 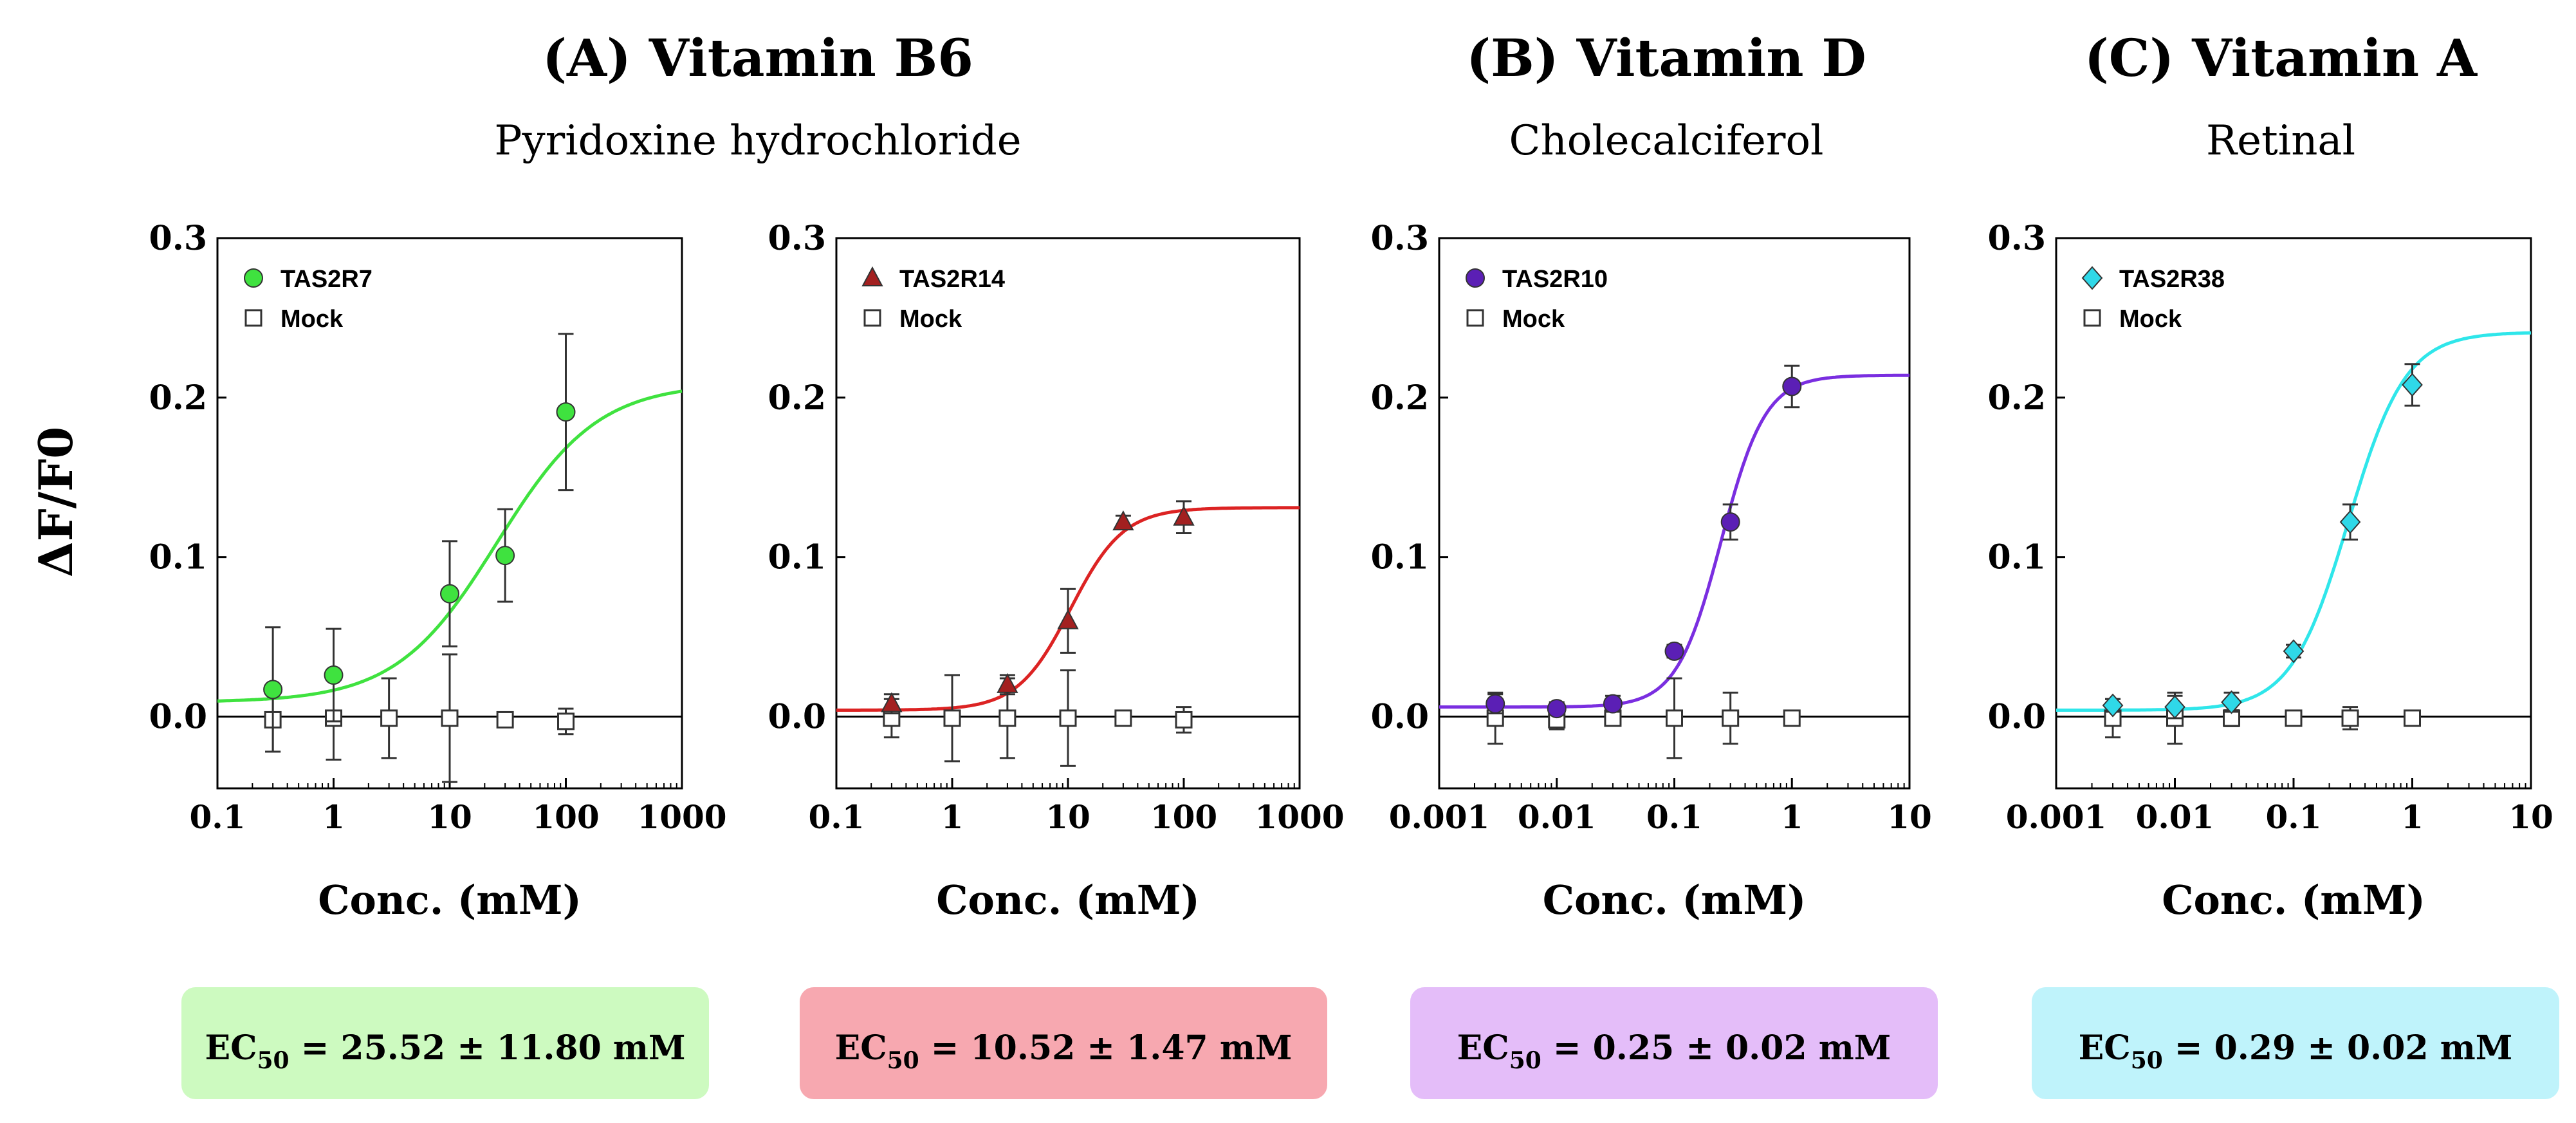 I want to click on legend-label: TAS2R7, so click(x=327, y=279).